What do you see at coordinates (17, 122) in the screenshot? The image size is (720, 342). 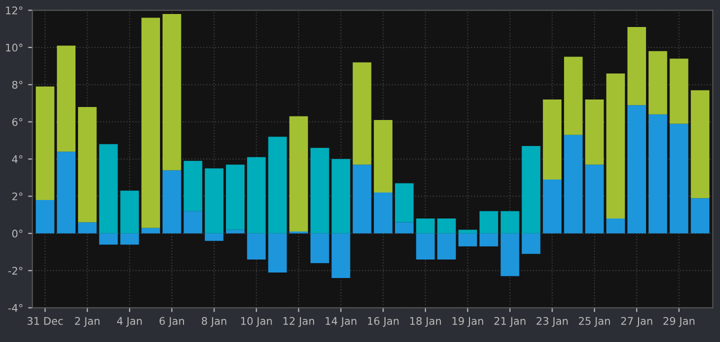 I see `y-tick-label: 6°` at bounding box center [17, 122].